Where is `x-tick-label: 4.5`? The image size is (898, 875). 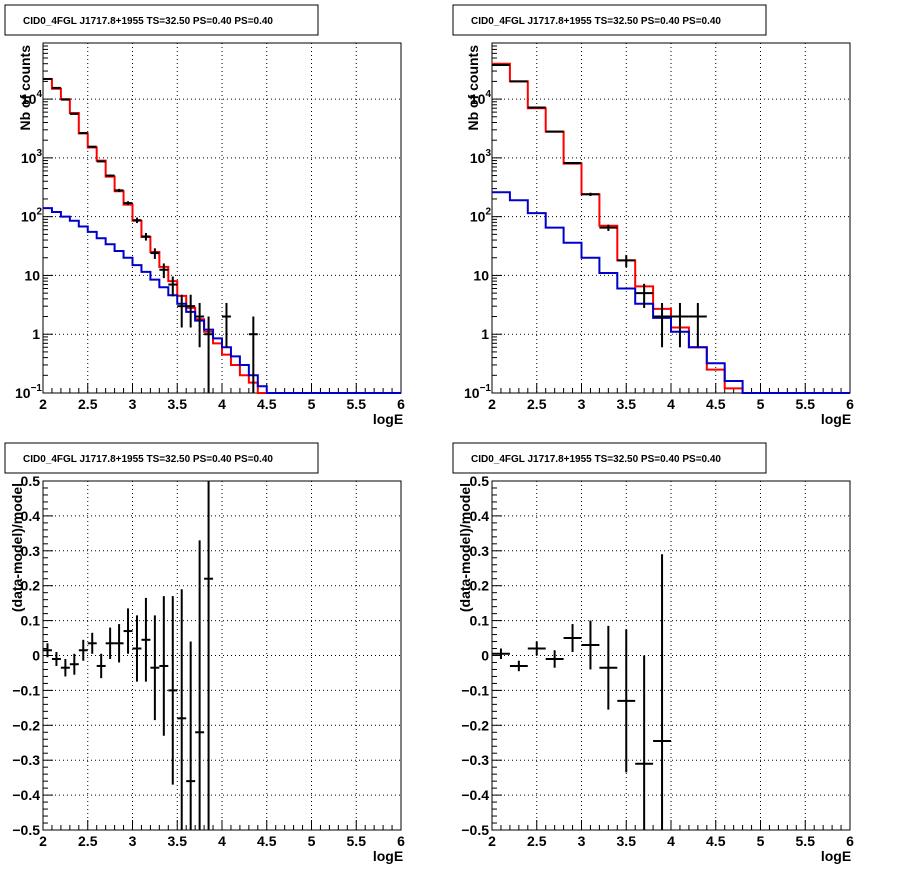 x-tick-label: 4.5 is located at coordinates (716, 404).